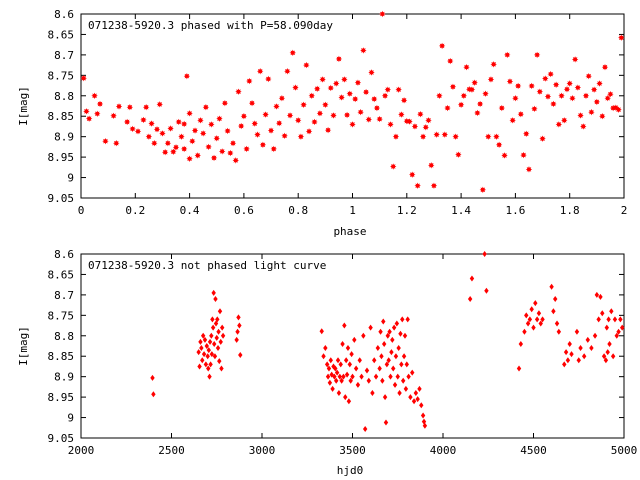 This screenshot has height=480, width=640. Describe the element at coordinates (349, 231) in the screenshot. I see `phased-x-axis-label: phase` at that location.